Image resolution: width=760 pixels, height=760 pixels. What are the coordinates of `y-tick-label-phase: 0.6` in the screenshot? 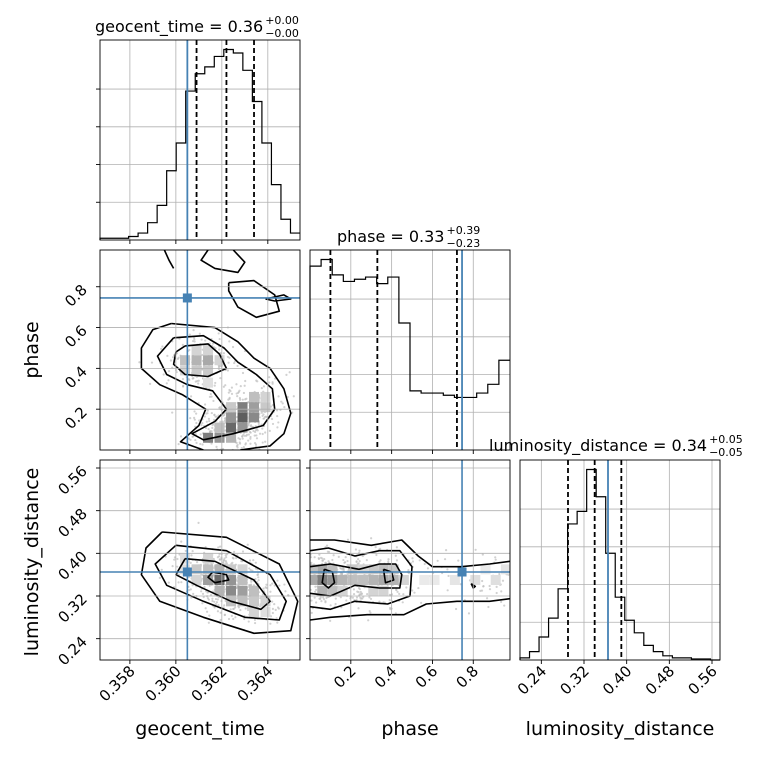 It's located at (76, 337).